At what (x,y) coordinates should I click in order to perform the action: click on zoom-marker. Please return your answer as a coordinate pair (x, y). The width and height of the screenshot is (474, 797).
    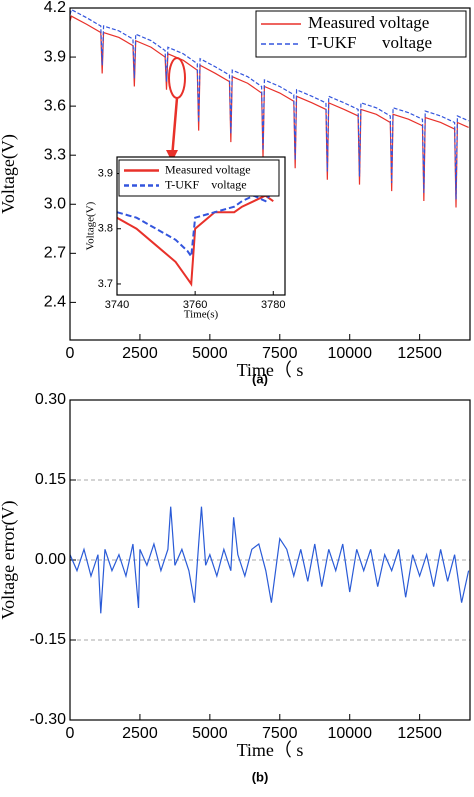
    Looking at the image, I should click on (176, 109).